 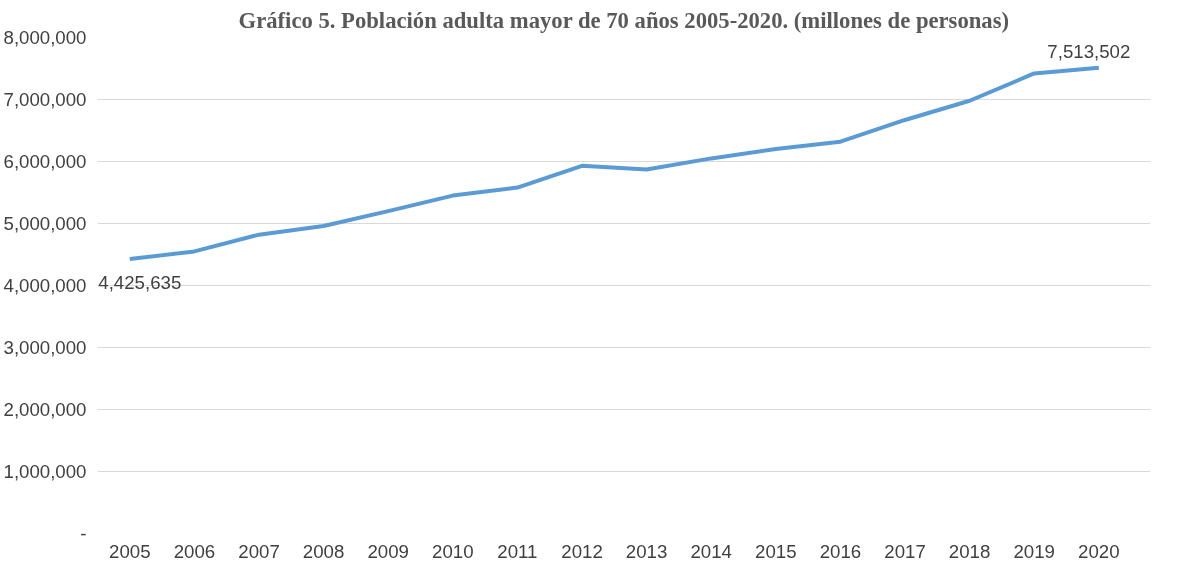 What do you see at coordinates (45, 285) in the screenshot?
I see `y-tick-label: 4,000,000` at bounding box center [45, 285].